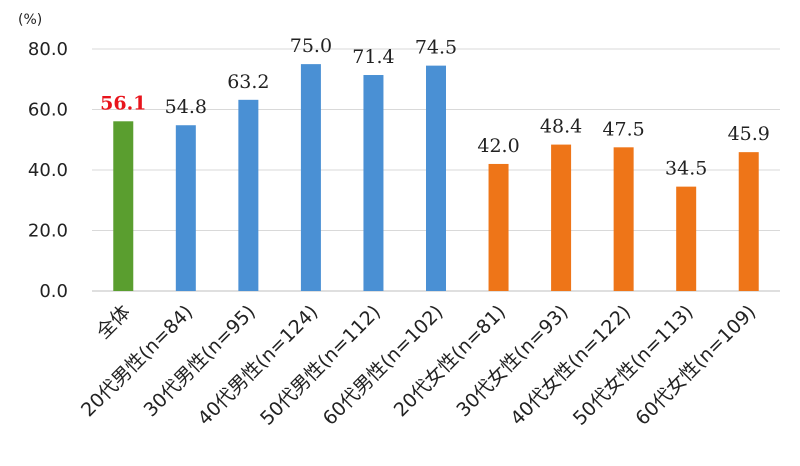  Describe the element at coordinates (48, 231) in the screenshot. I see `y-tick-label: 20.0` at that location.